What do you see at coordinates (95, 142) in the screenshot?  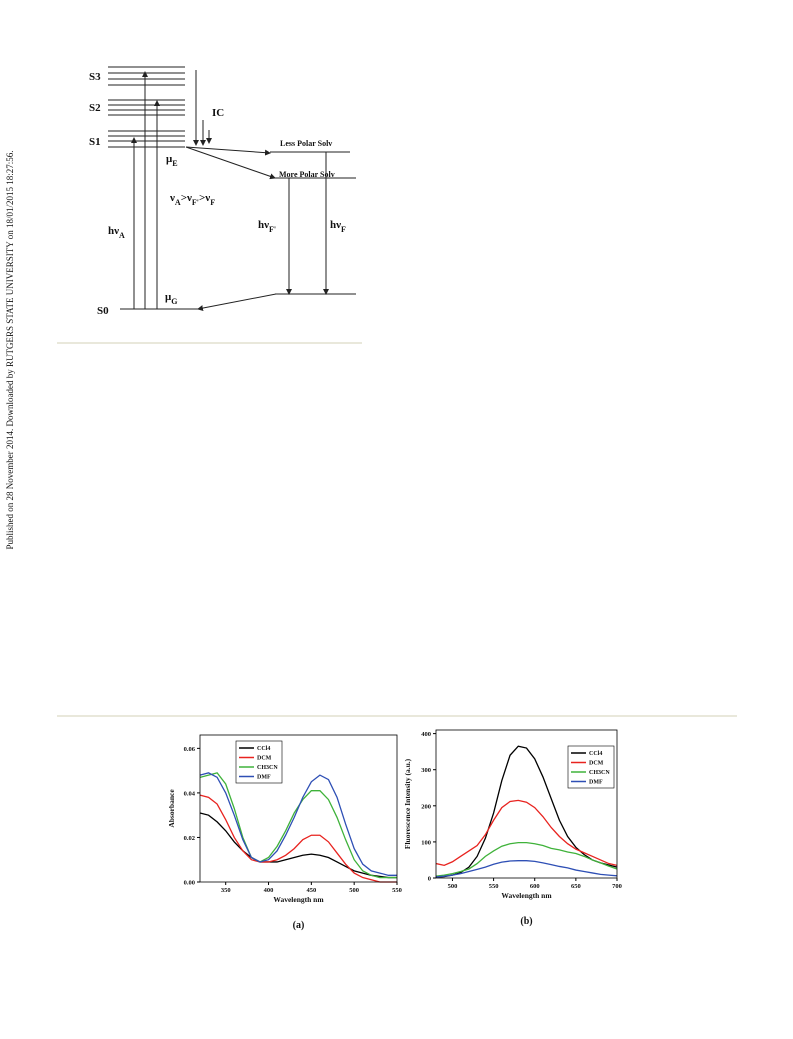 I see `level-label: S1` at bounding box center [95, 142].